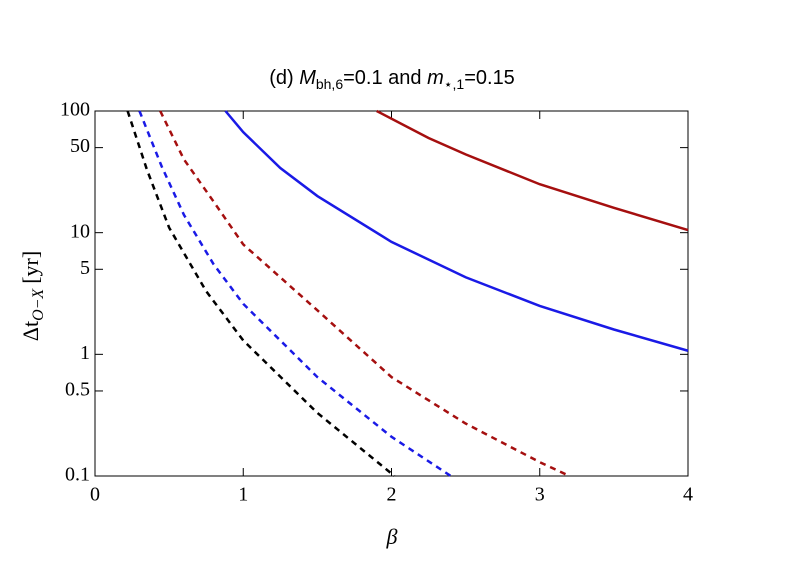 The image size is (800, 561). I want to click on title-part: =0.15, so click(489, 78).